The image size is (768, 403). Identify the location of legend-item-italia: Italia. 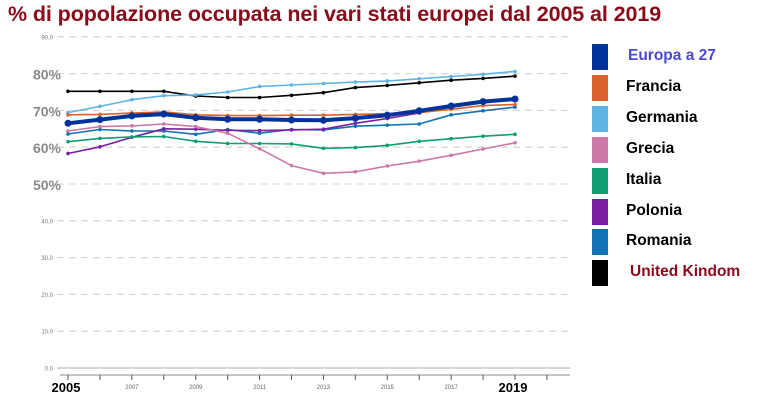
(680, 180).